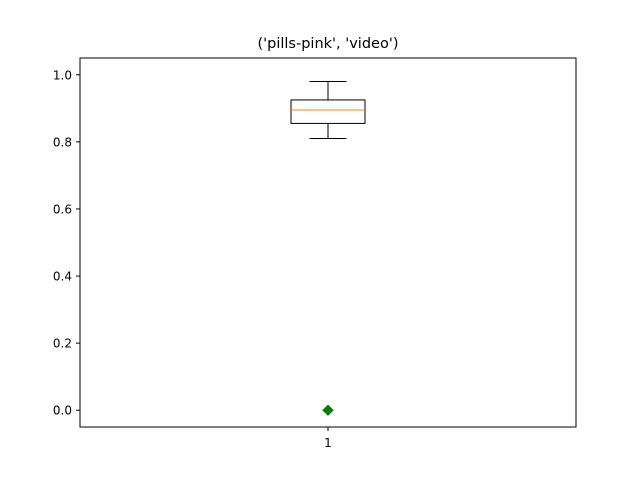 This screenshot has height=485, width=640. Describe the element at coordinates (328, 410) in the screenshot. I see `flier-point` at that location.